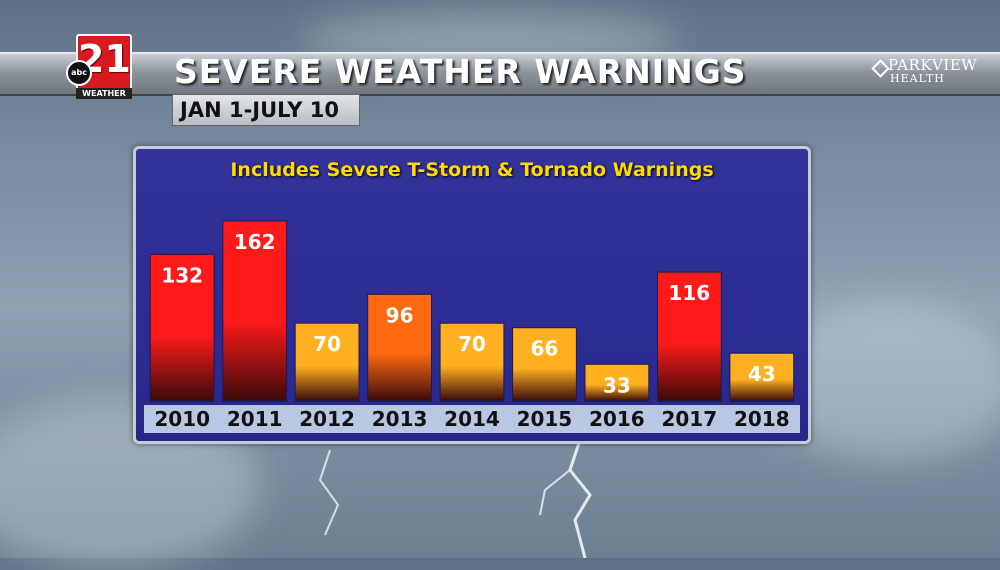 This screenshot has width=1000, height=570. I want to click on date-range-label: JAN 1-JULY 10, so click(259, 110).